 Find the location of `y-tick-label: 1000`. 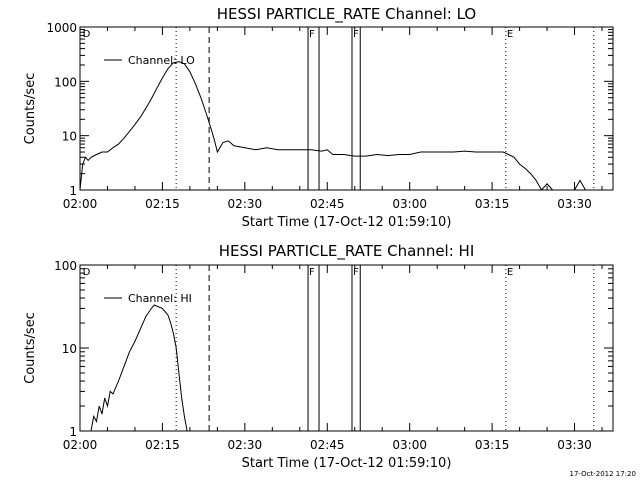

y-tick-label: 1000 is located at coordinates (61, 28).